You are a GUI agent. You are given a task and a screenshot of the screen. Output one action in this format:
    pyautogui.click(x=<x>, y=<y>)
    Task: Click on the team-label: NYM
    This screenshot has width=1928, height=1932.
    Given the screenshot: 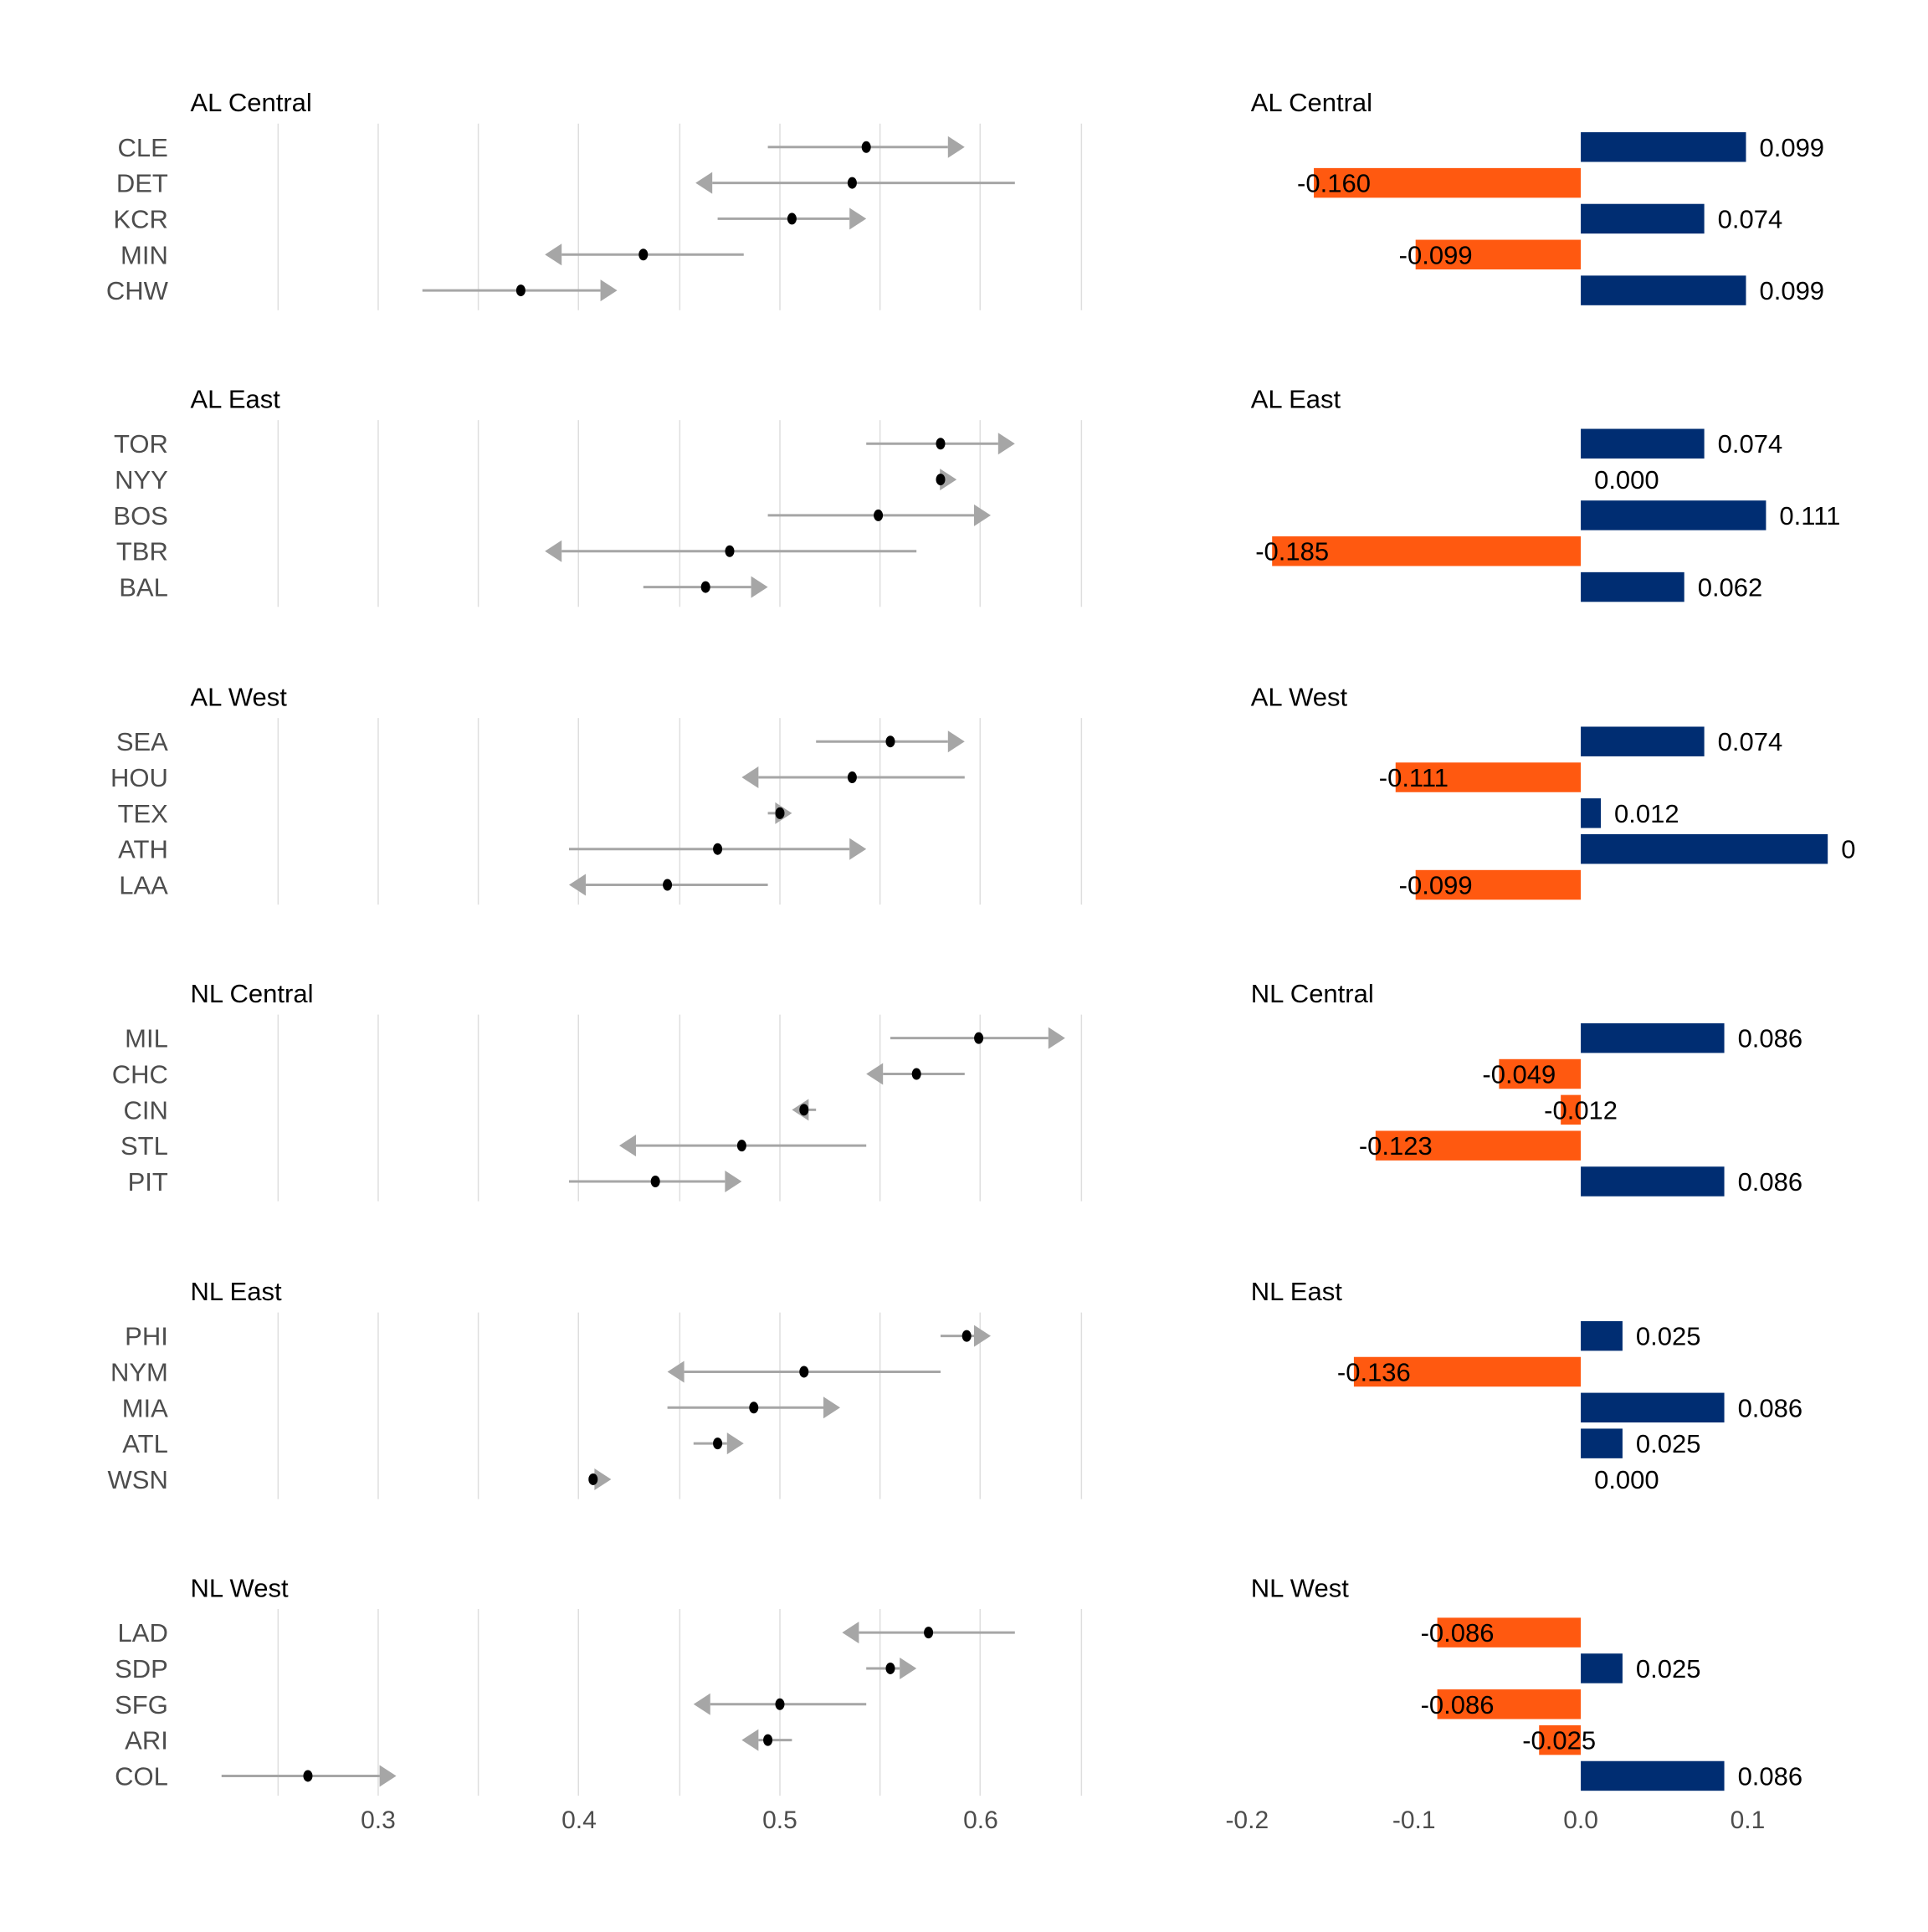 What is the action you would take?
    pyautogui.click(x=139, y=1371)
    